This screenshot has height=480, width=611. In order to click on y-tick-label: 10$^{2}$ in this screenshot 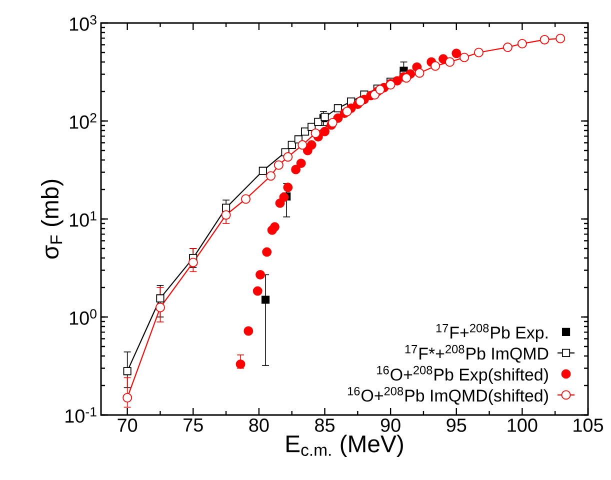, I will do `click(83, 121)`.